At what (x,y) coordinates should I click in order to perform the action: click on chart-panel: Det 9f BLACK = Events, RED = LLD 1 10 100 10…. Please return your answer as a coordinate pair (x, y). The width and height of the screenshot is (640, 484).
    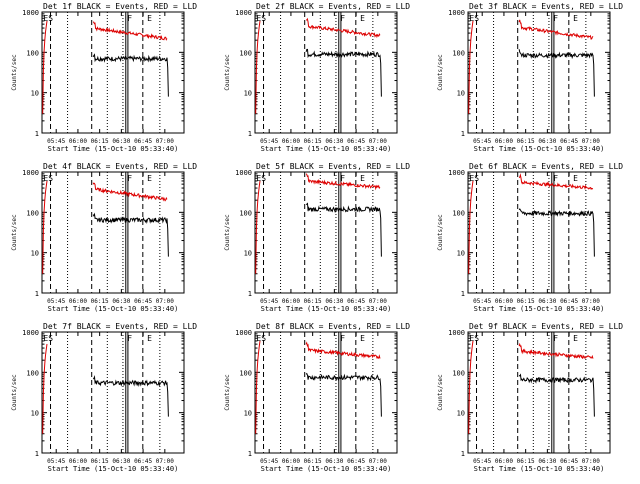
    Looking at the image, I should click on (530, 397).